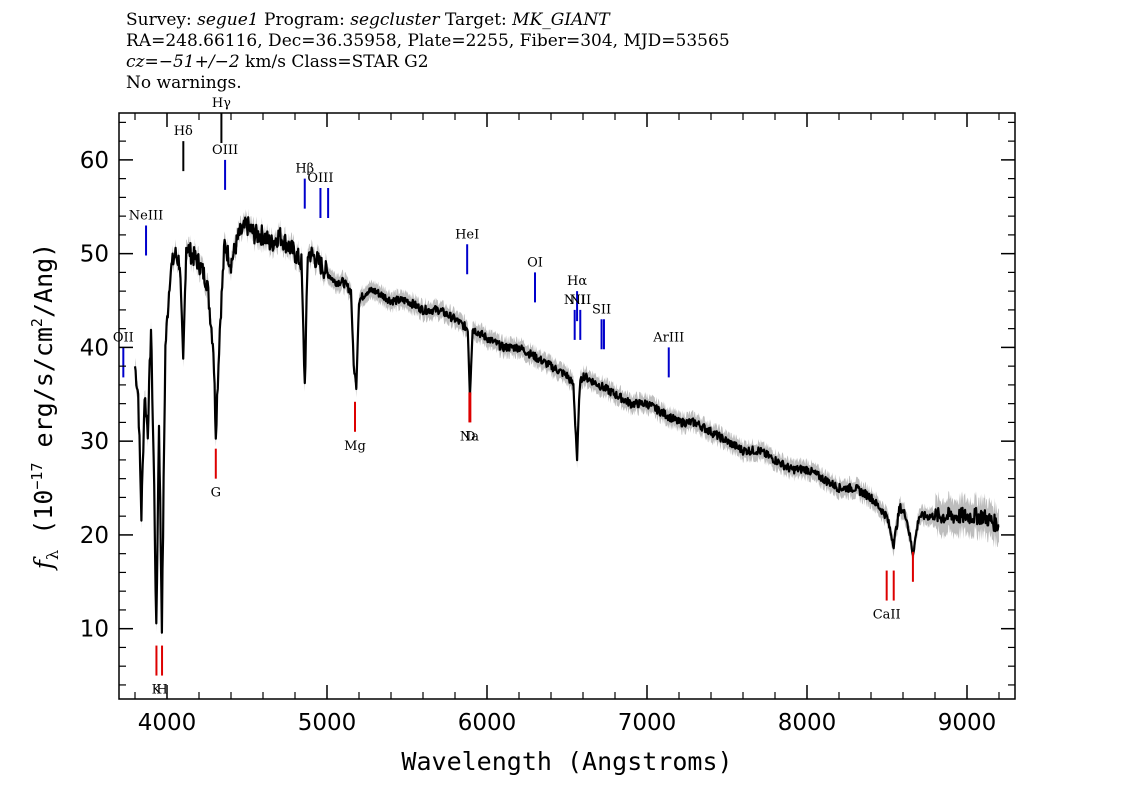 Image resolution: width=1134 pixels, height=810 pixels. What do you see at coordinates (334, 62) in the screenshot?
I see `cz-unit-class: km/s Class=STAR G2` at bounding box center [334, 62].